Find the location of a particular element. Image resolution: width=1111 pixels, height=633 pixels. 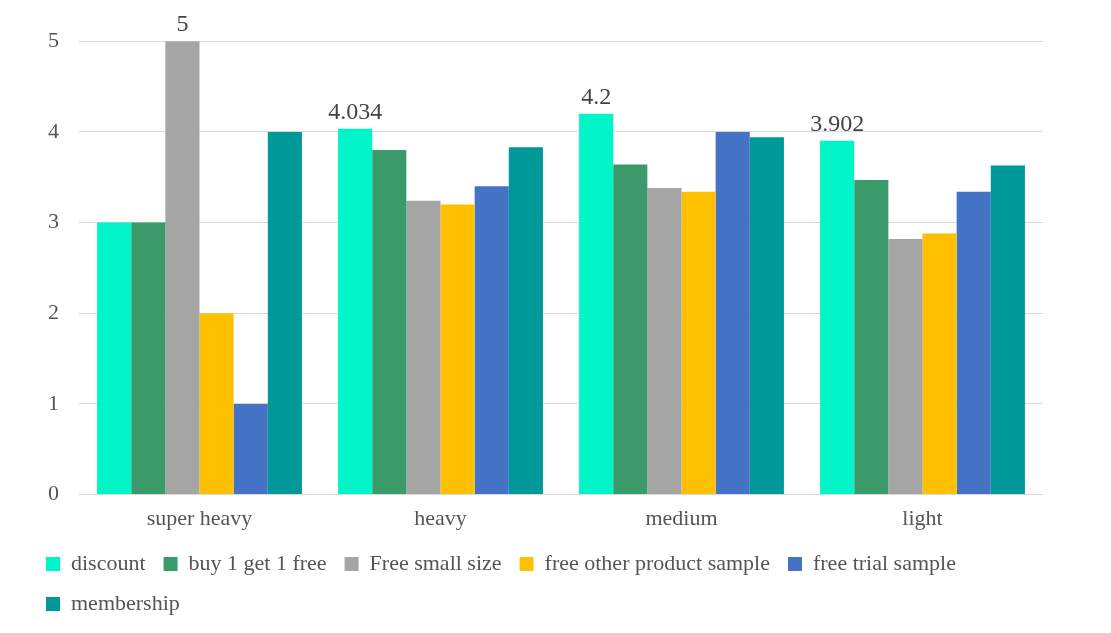

legend-label: buy 1 get 1 free is located at coordinates (257, 562).